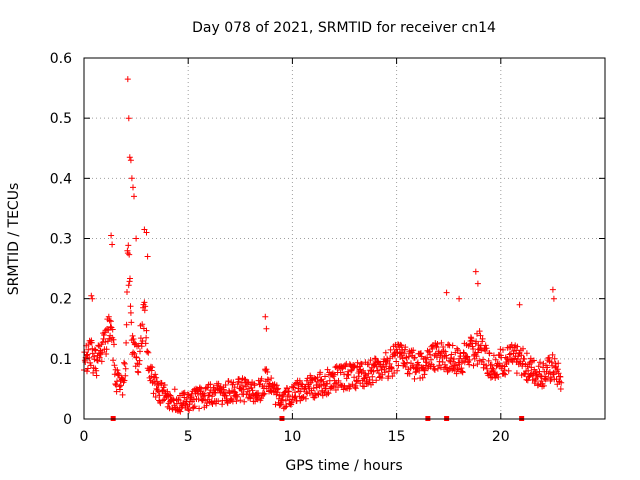  I want to click on x-tick-label: 10, so click(292, 437).